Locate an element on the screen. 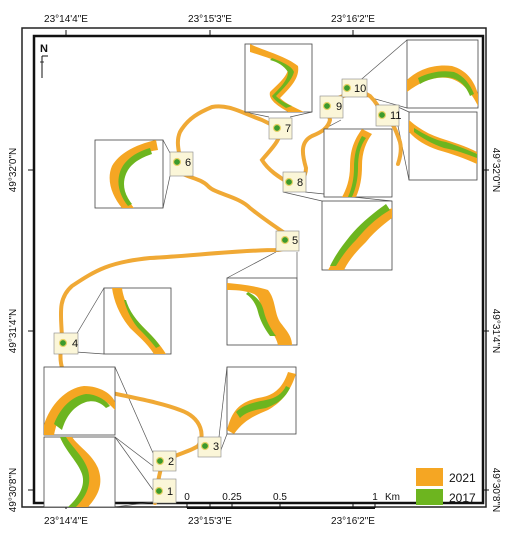 This screenshot has height=550, width=519. scale-unit: Km is located at coordinates (392, 497).